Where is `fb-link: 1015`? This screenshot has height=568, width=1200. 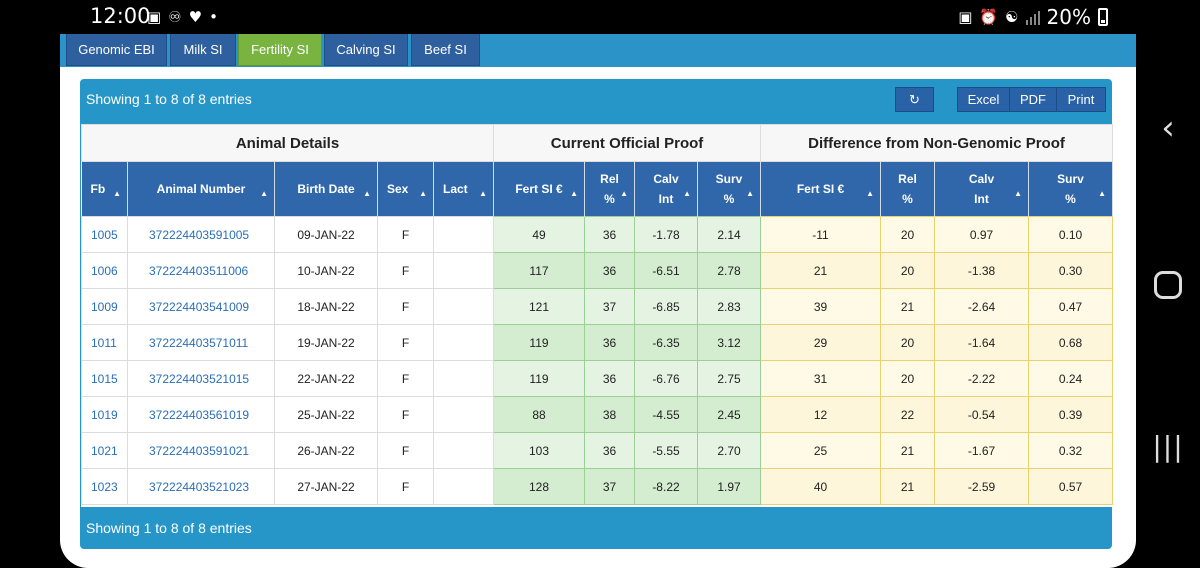 fb-link: 1015 is located at coordinates (104, 378).